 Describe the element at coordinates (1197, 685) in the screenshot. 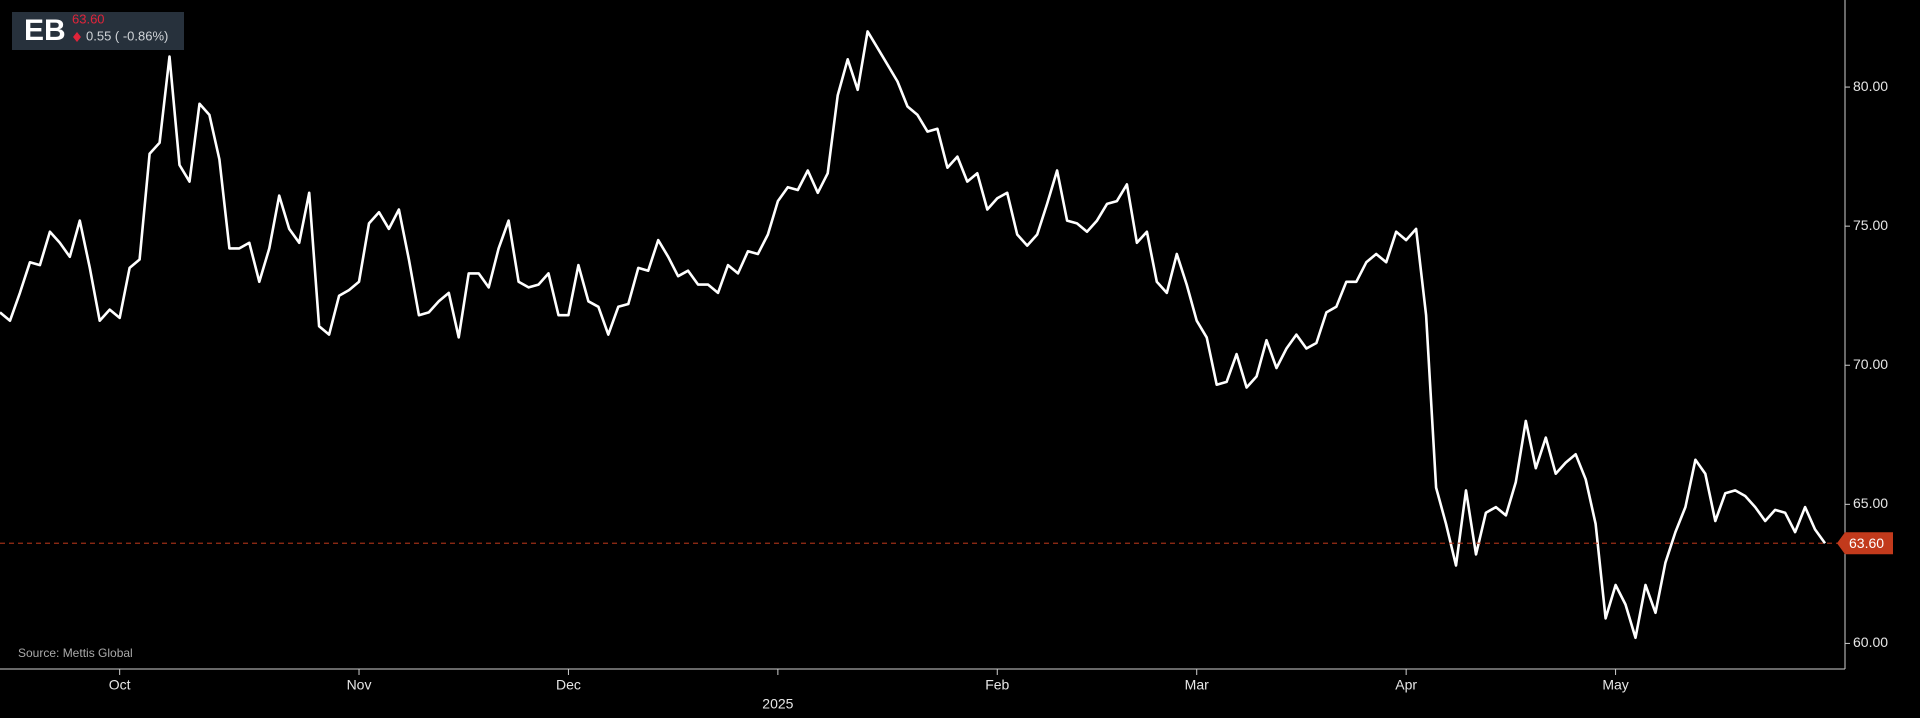

I see `x-tick-label: Mar` at that location.